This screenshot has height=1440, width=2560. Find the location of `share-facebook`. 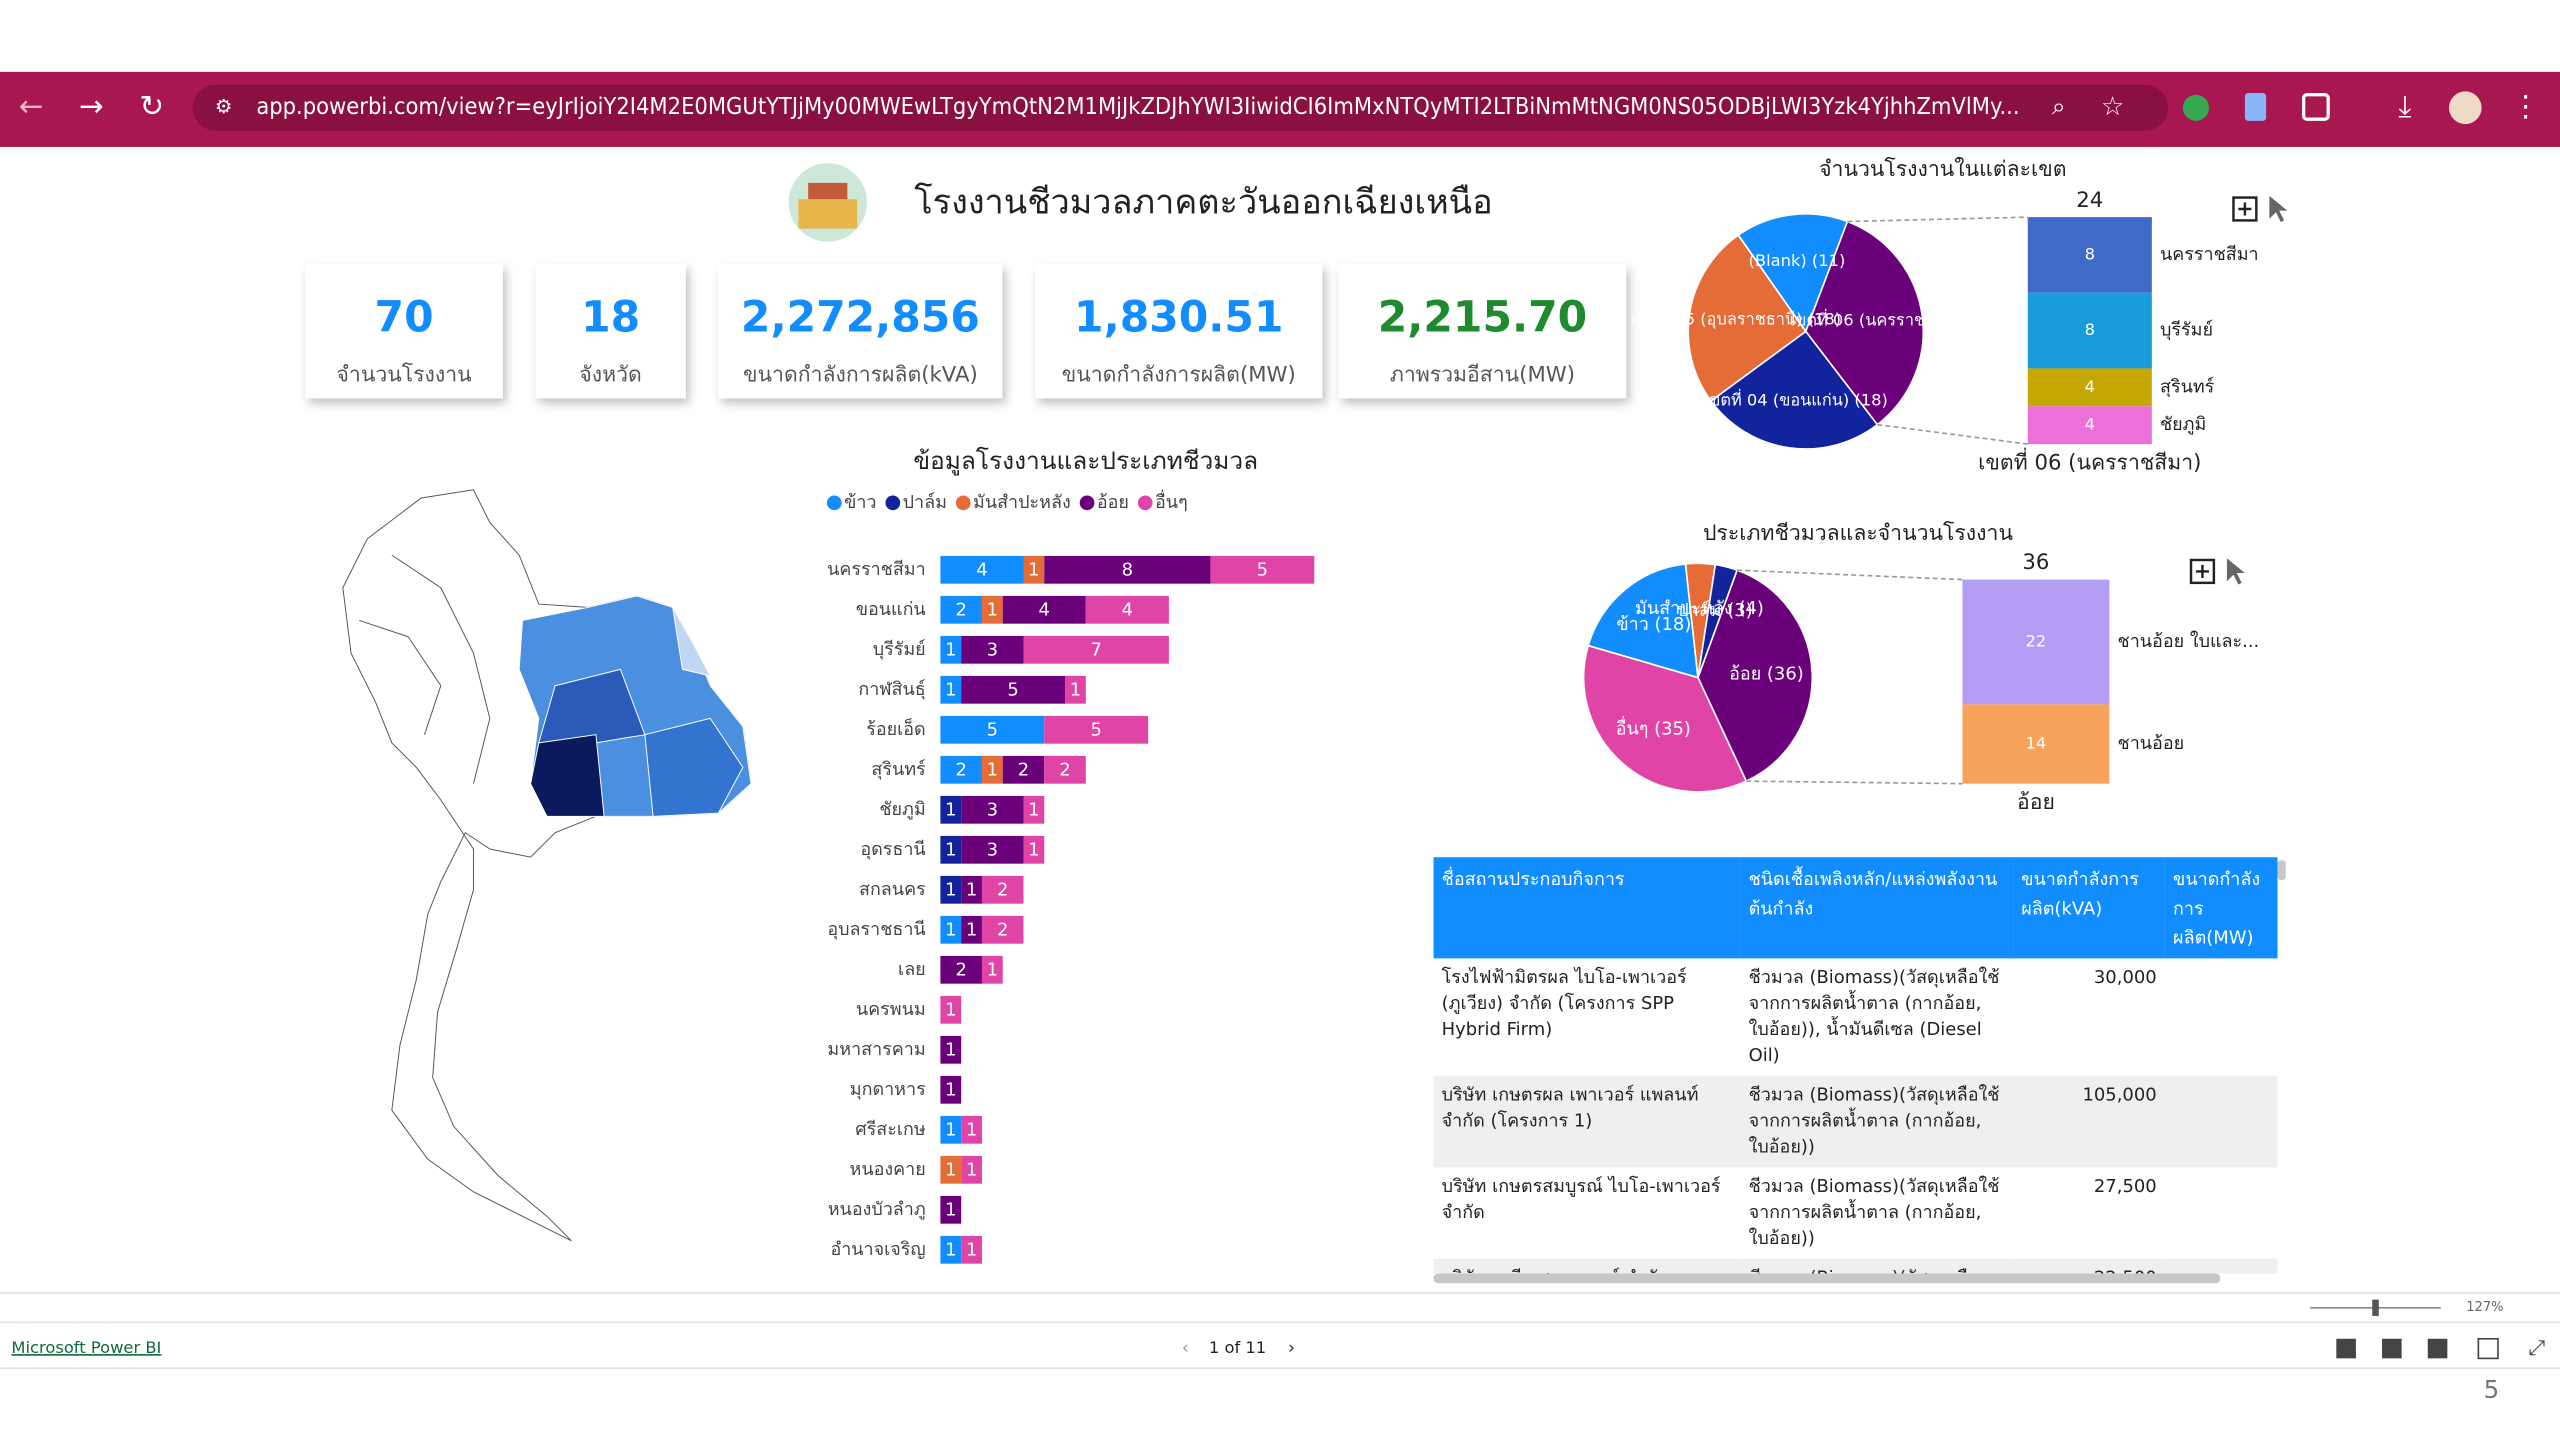

share-facebook is located at coordinates (2346, 1348).